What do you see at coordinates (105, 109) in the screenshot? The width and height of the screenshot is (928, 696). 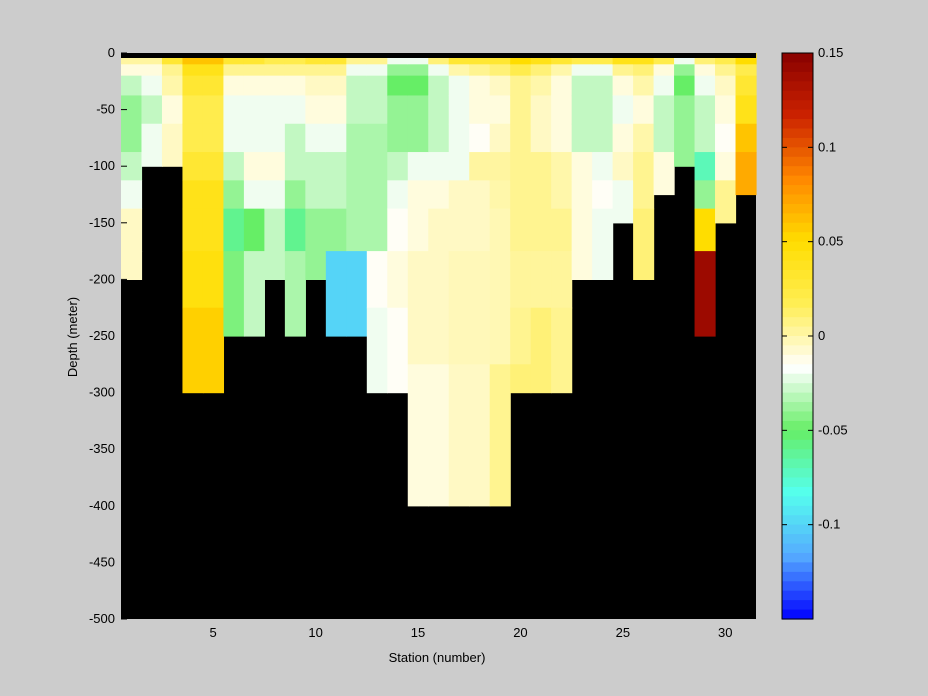 I see `y-tick-label: -50` at bounding box center [105, 109].